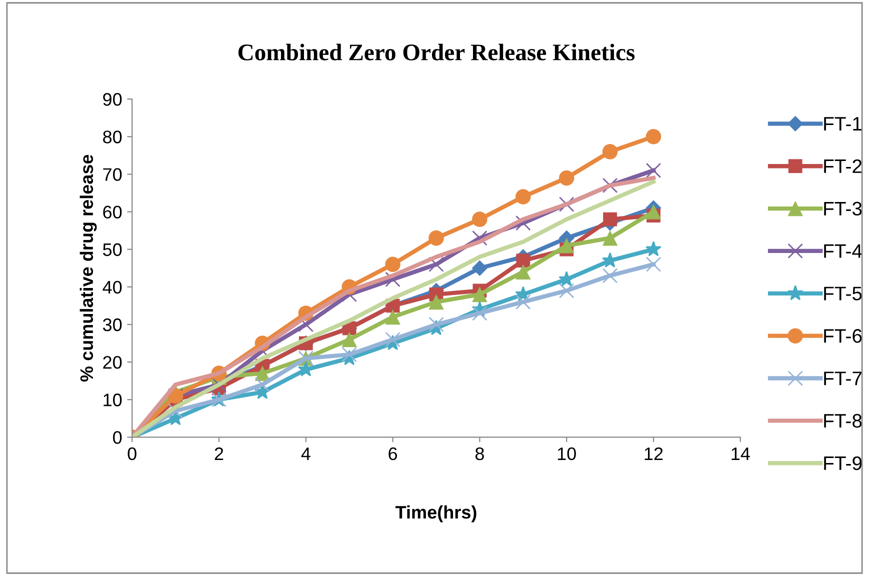 This screenshot has width=869, height=576. What do you see at coordinates (843, 166) in the screenshot?
I see `legend-label: FT-2` at bounding box center [843, 166].